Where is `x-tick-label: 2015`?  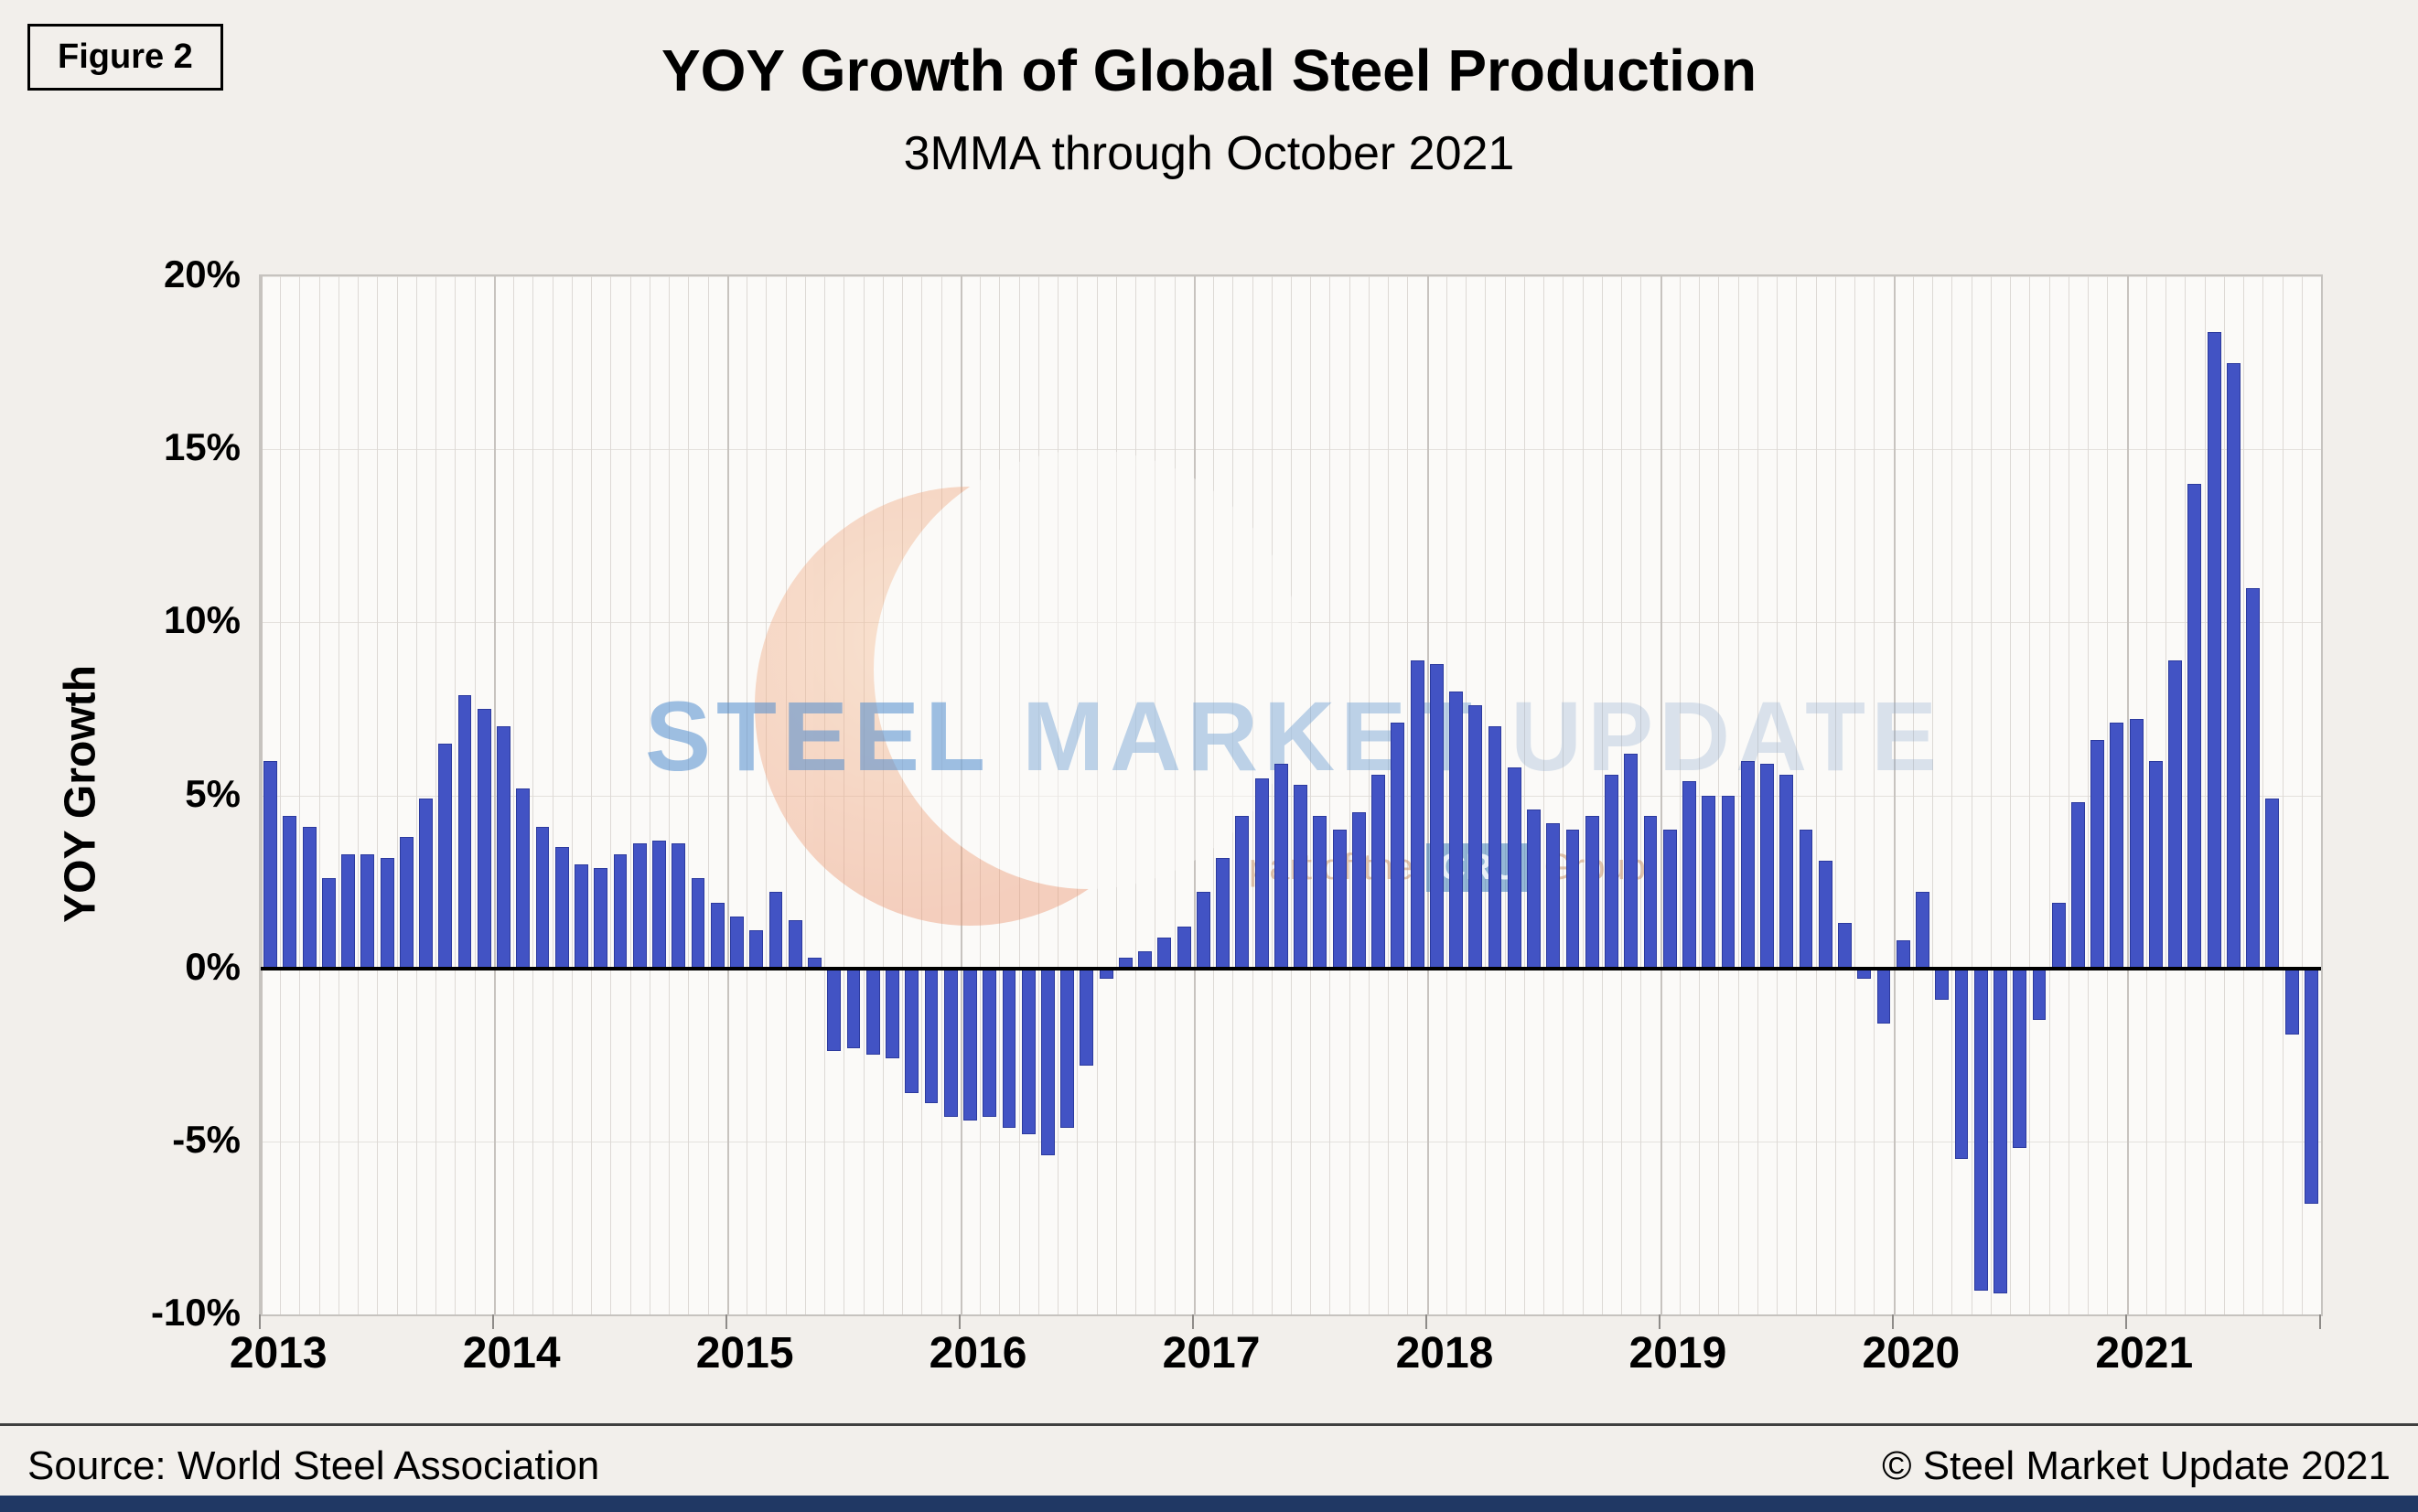
x-tick-label: 2015 is located at coordinates (744, 1353).